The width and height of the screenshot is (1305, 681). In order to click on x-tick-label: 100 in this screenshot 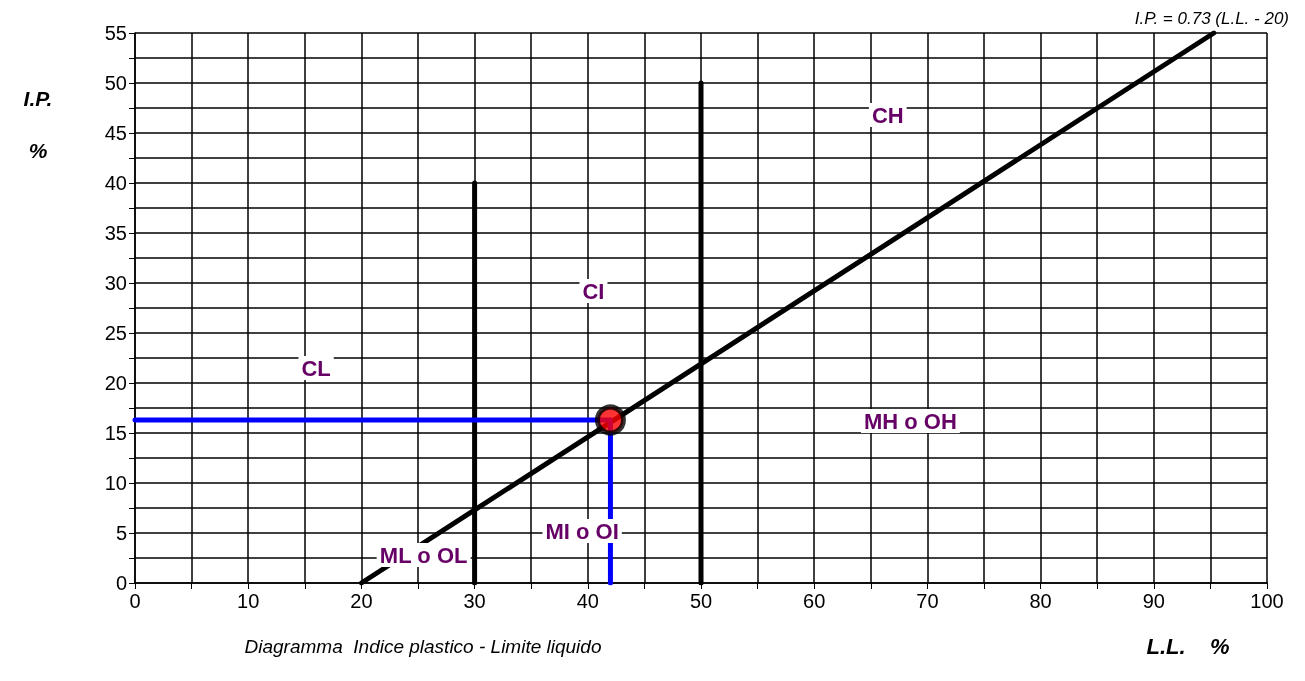, I will do `click(1267, 601)`.